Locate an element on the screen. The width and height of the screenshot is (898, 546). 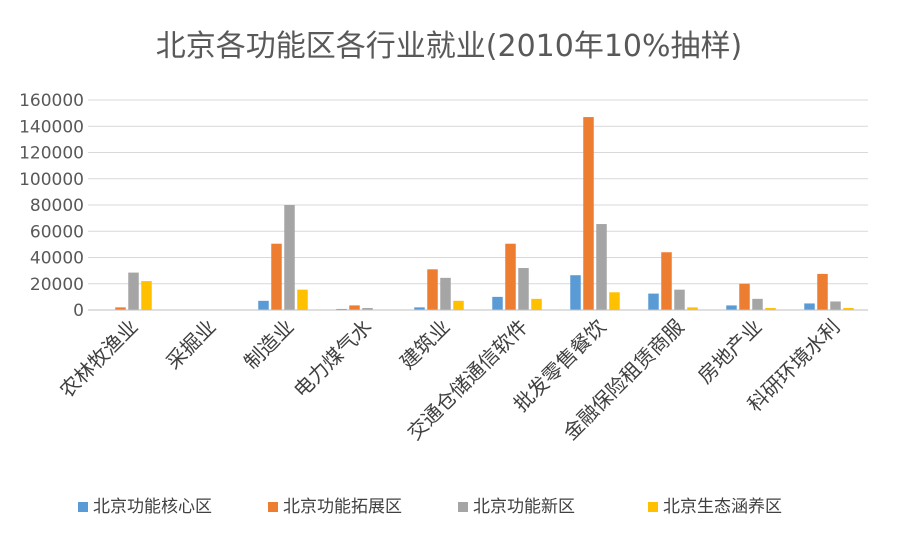
y-tick-label: 140000 is located at coordinates (51, 127).